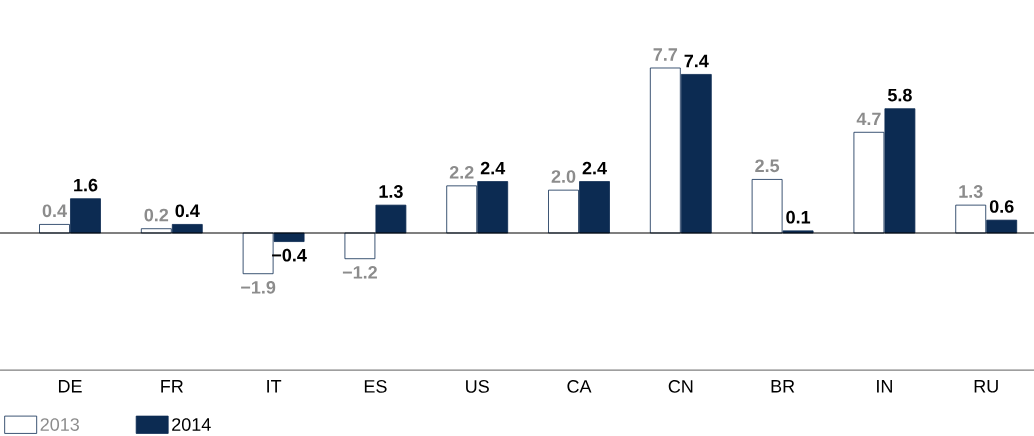 The width and height of the screenshot is (1034, 436). Describe the element at coordinates (579, 386) in the screenshot. I see `x-tick-label: CA` at that location.